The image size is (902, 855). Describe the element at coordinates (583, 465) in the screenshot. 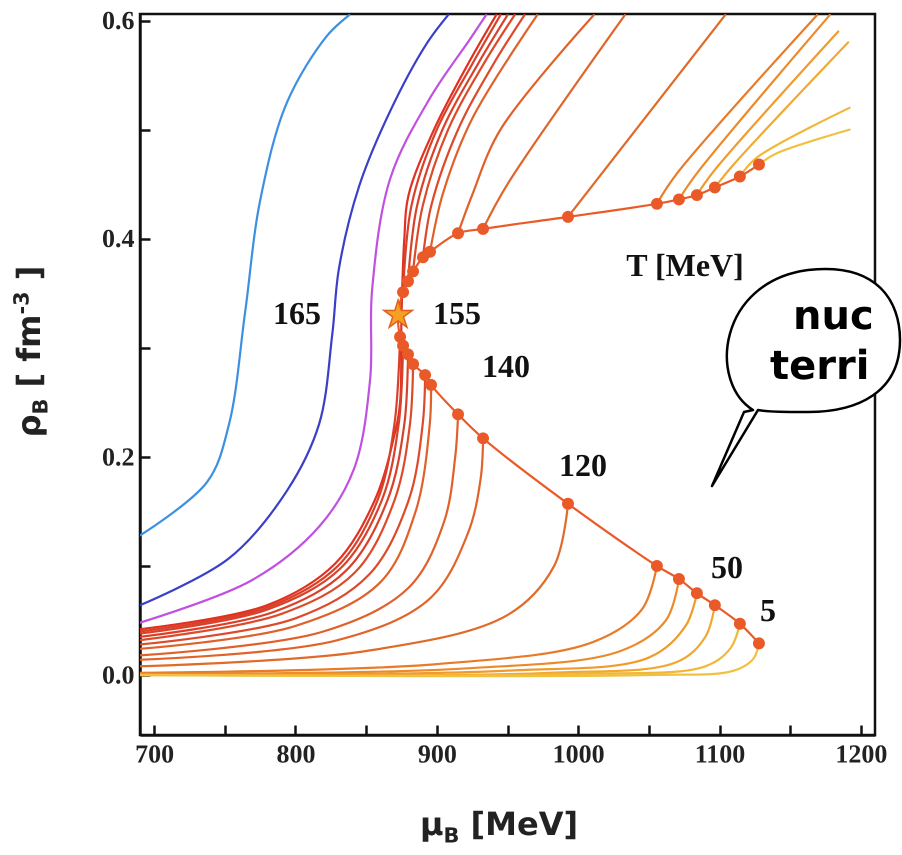

I see `annotation: 120` at that location.